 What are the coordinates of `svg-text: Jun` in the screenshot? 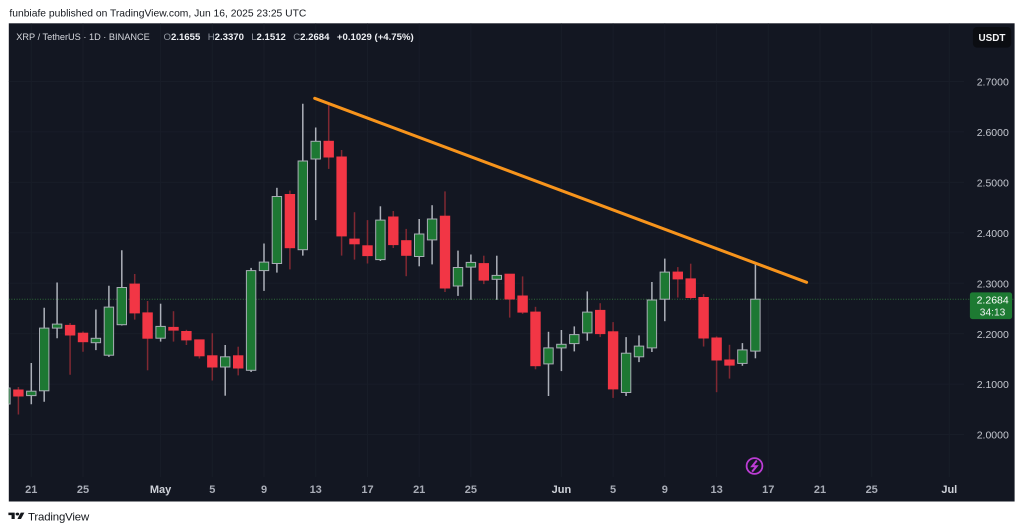 It's located at (562, 490).